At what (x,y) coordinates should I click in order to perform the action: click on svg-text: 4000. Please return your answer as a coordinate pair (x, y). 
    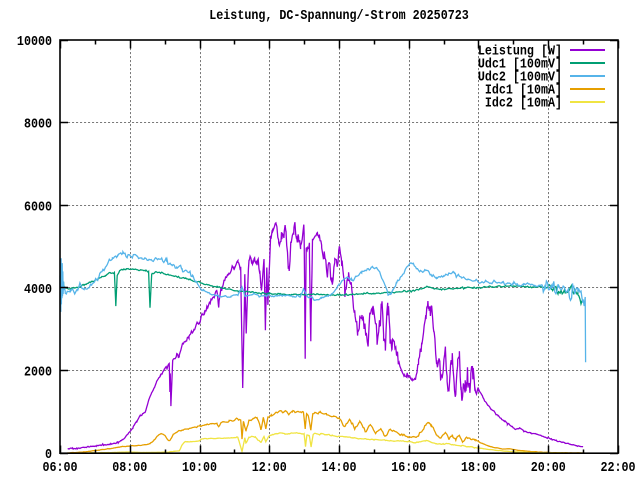
    Looking at the image, I should click on (38, 289).